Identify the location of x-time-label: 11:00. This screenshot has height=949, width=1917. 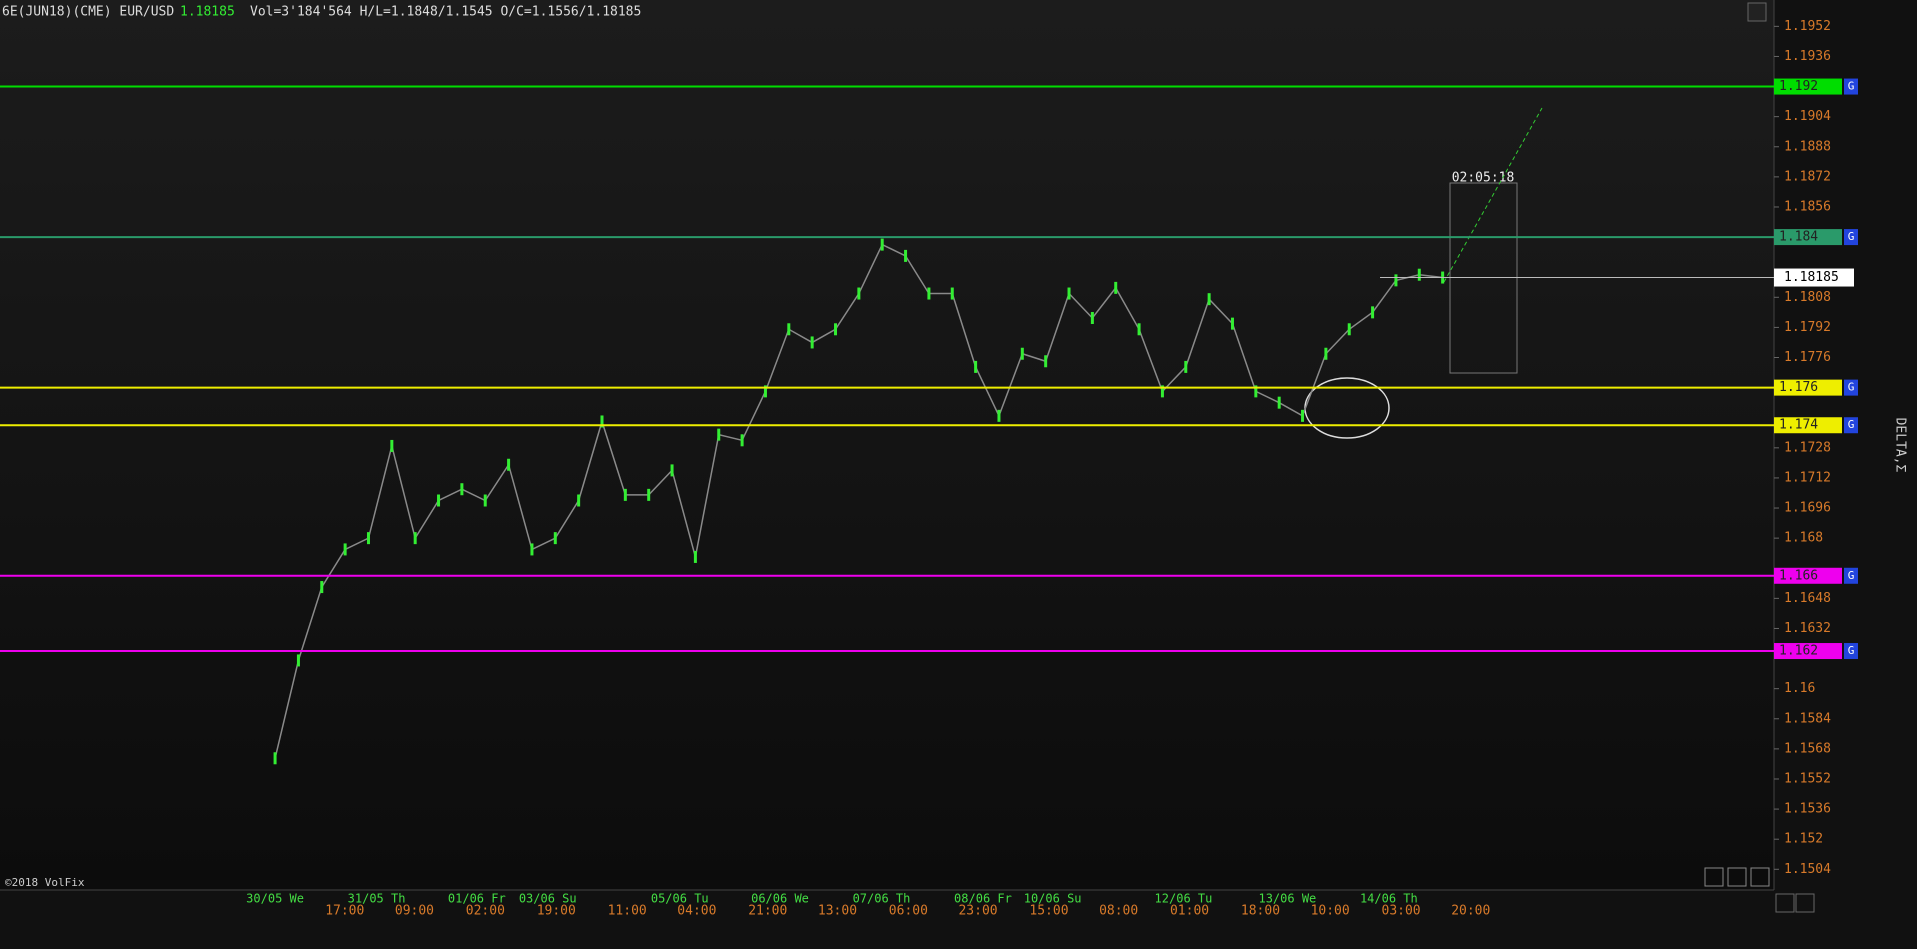
(627, 911).